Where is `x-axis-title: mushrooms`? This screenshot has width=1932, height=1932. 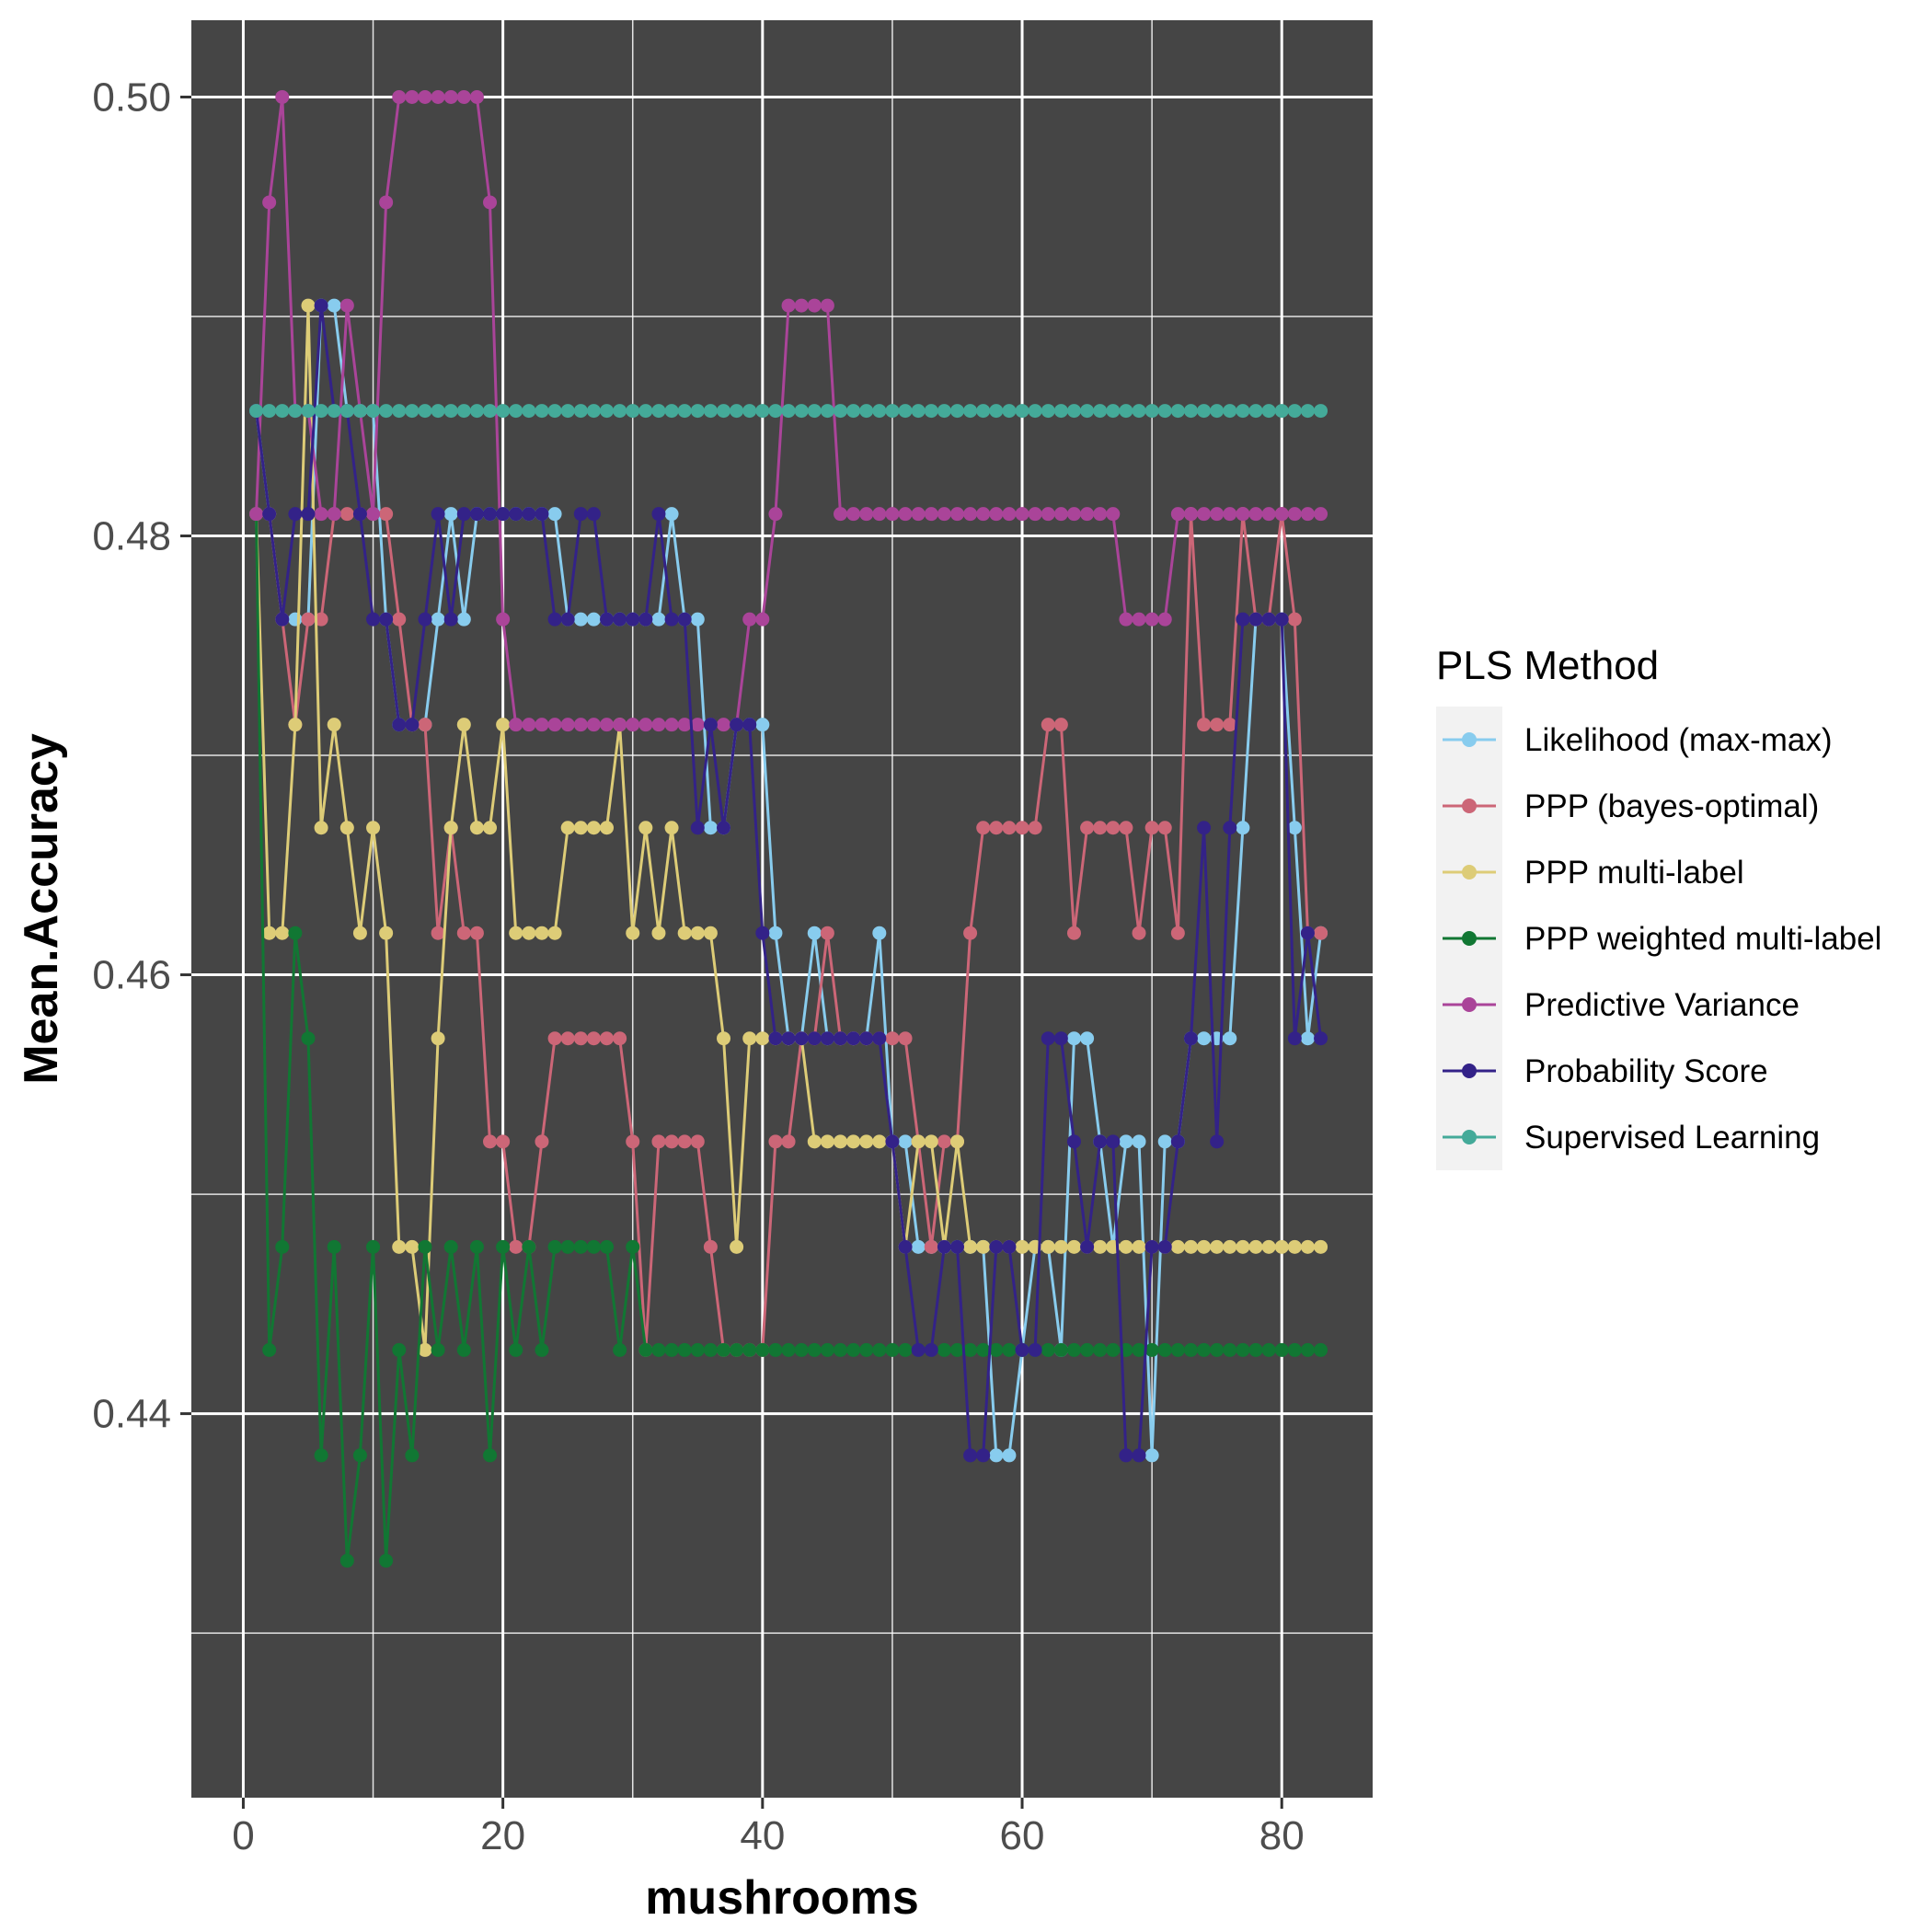 x-axis-title: mushrooms is located at coordinates (782, 1898).